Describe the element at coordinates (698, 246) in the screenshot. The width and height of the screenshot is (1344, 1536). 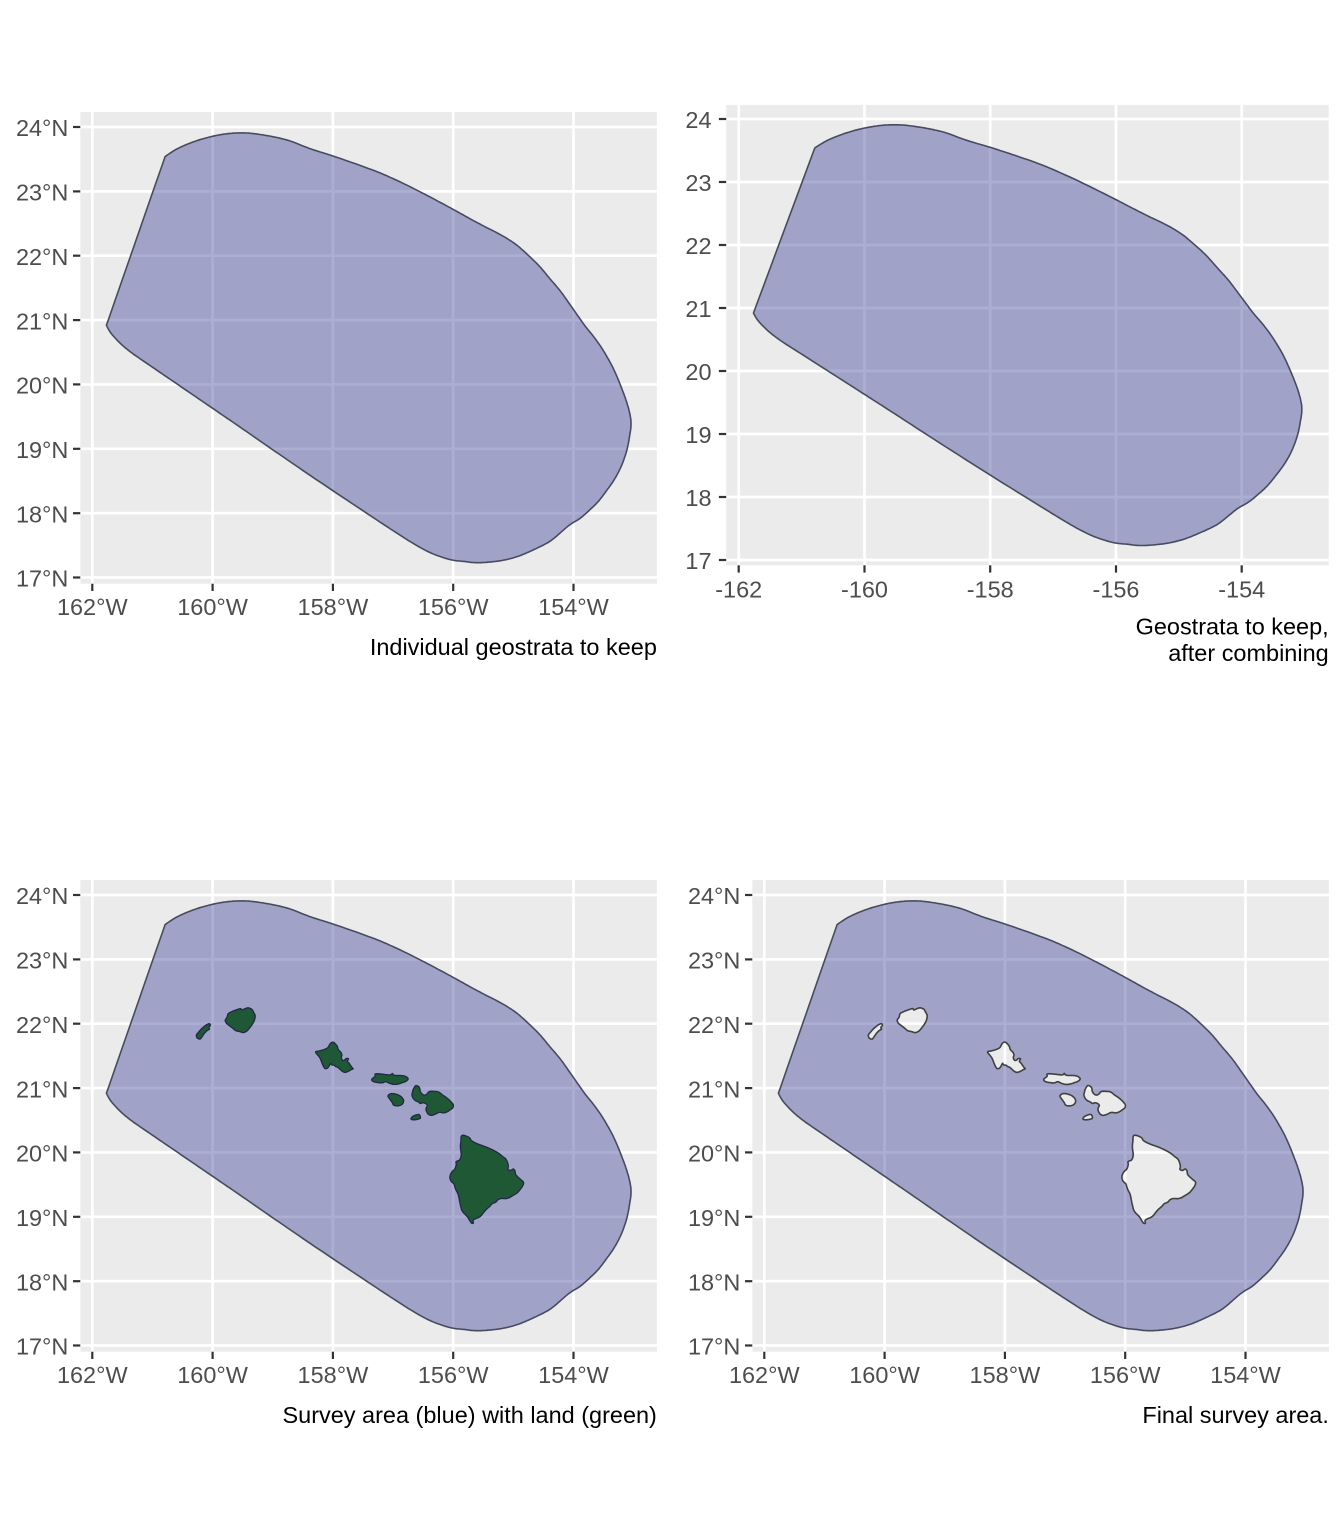
I see `svg-text: 22` at that location.